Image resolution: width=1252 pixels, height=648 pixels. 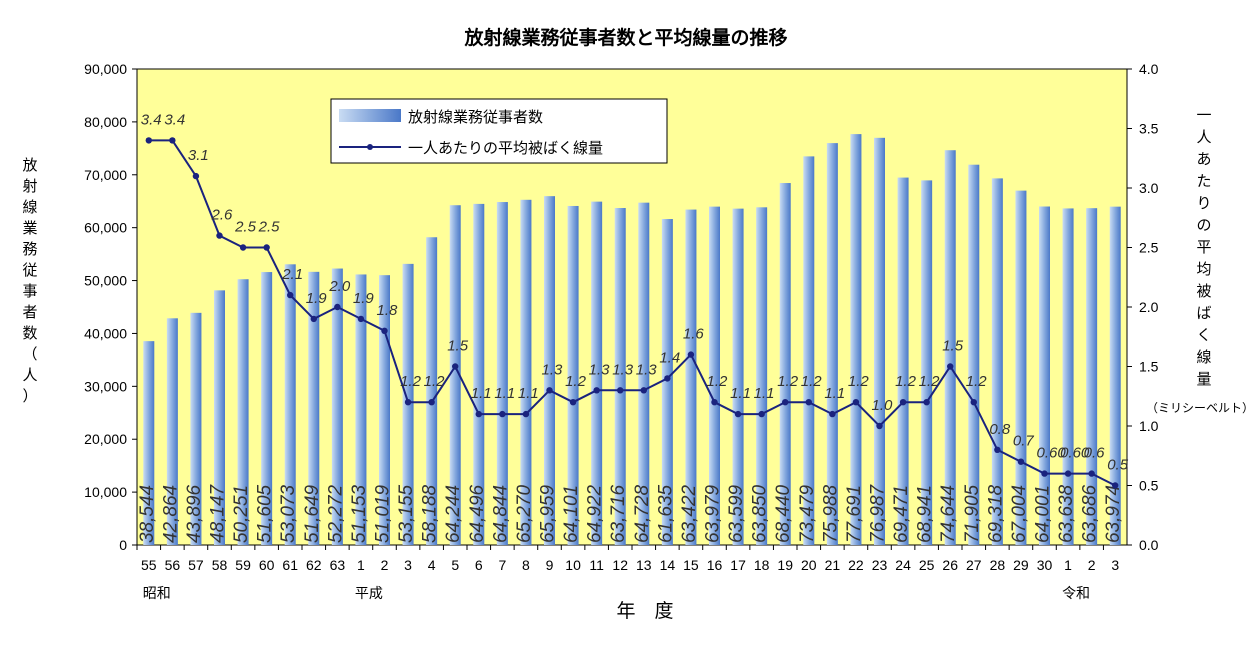 What do you see at coordinates (147, 514) in the screenshot?
I see `bar-value-label: 38,544` at bounding box center [147, 514].